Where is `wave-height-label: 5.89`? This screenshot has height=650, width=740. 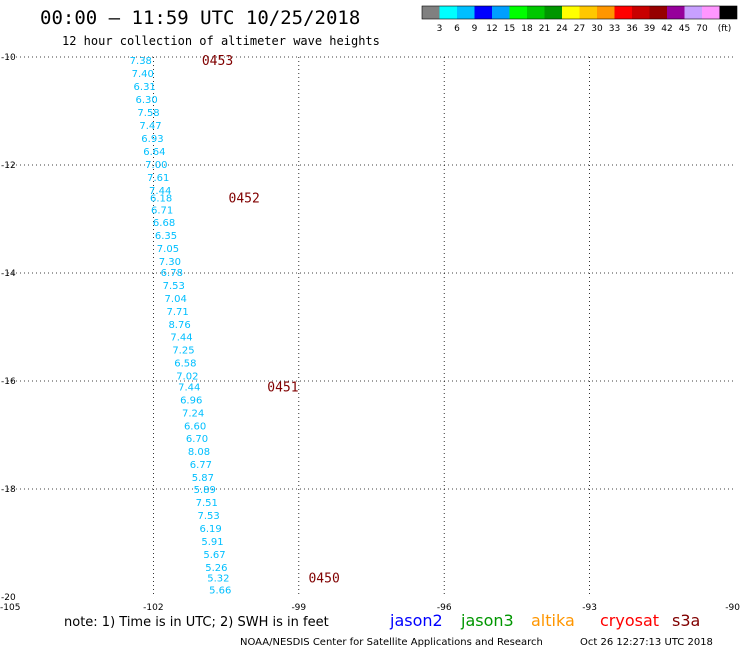 wave-height-label: 5.89 is located at coordinates (205, 490).